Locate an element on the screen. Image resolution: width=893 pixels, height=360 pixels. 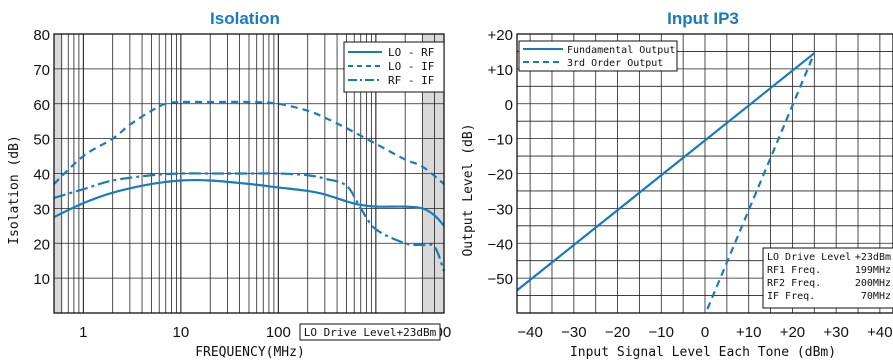
legend-label: Fundamental Output is located at coordinates (621, 50).